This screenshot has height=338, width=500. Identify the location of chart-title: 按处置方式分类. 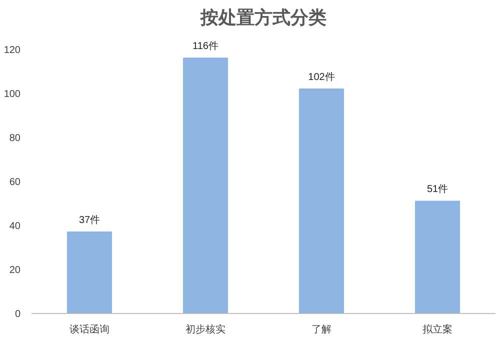
(263, 18).